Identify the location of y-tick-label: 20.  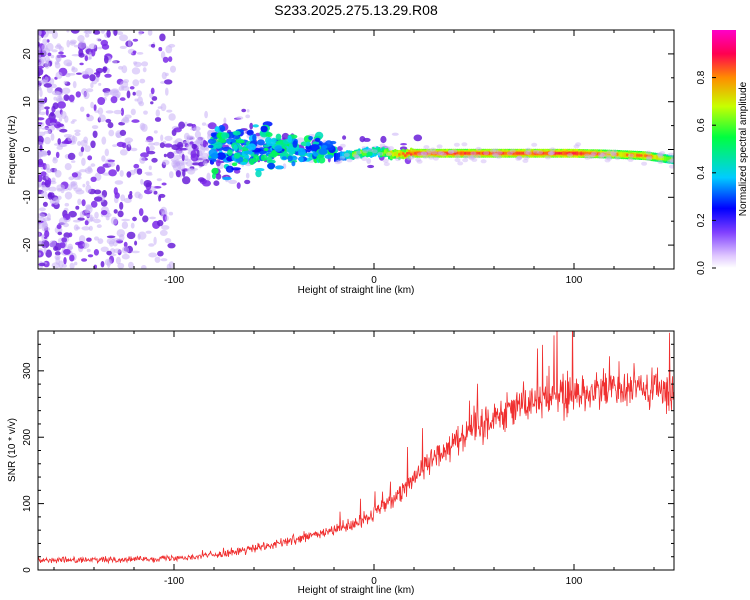
(27, 54).